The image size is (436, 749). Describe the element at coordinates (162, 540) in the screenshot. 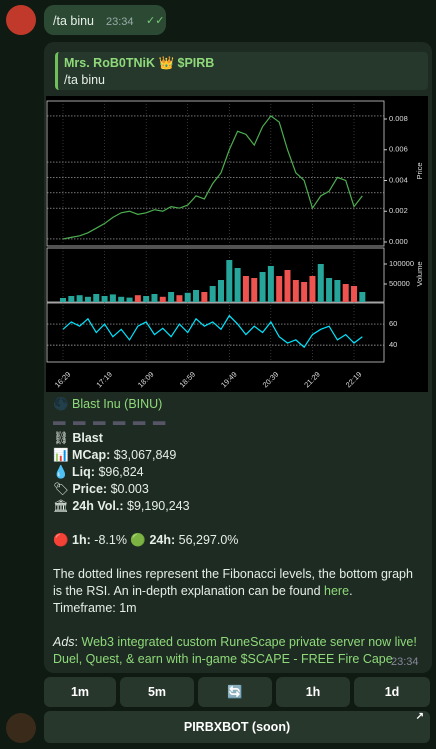

I see `label: 24h:` at that location.